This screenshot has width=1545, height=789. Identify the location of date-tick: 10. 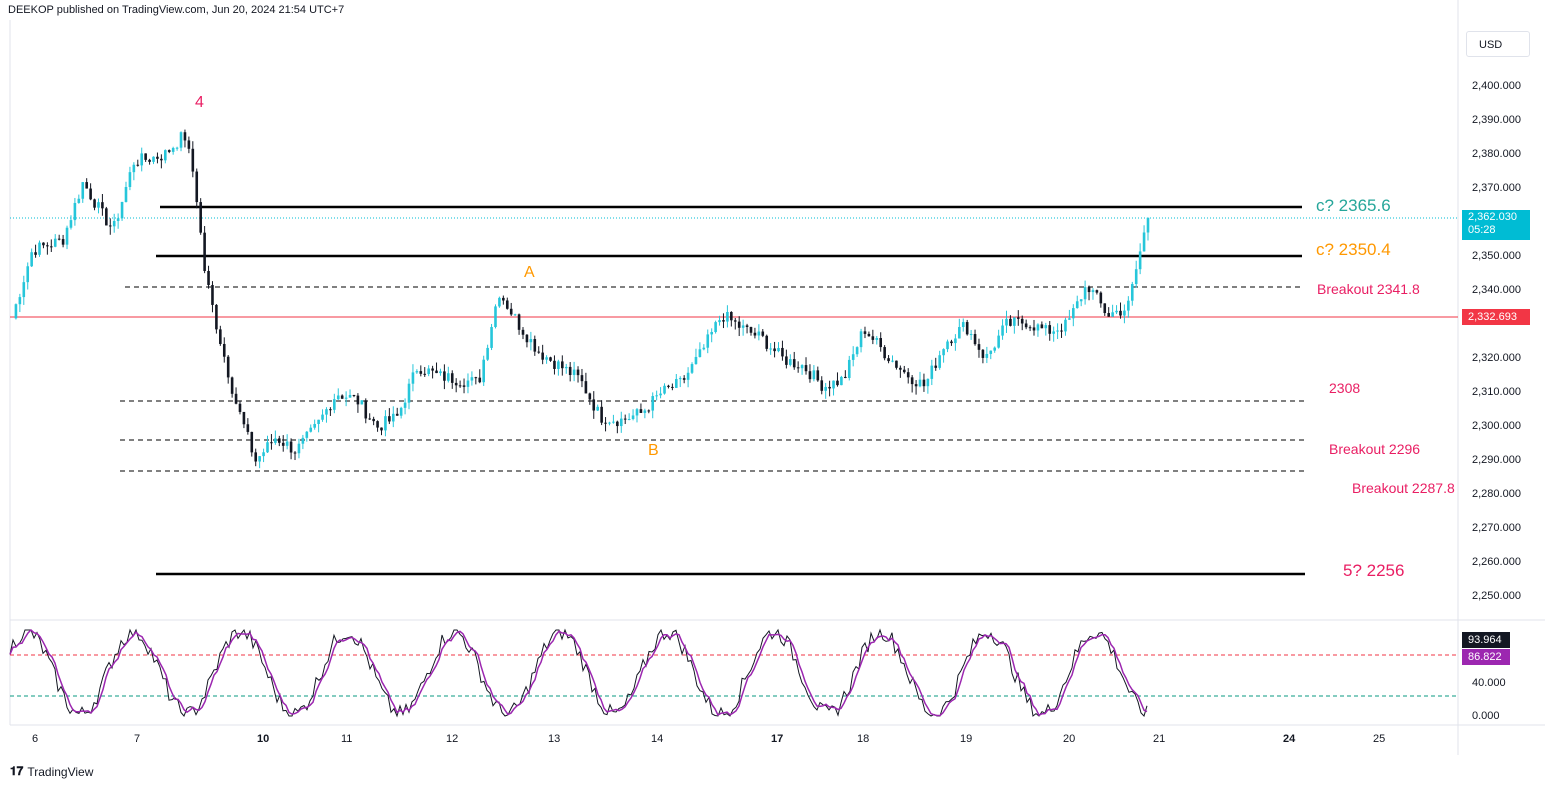
(263, 739).